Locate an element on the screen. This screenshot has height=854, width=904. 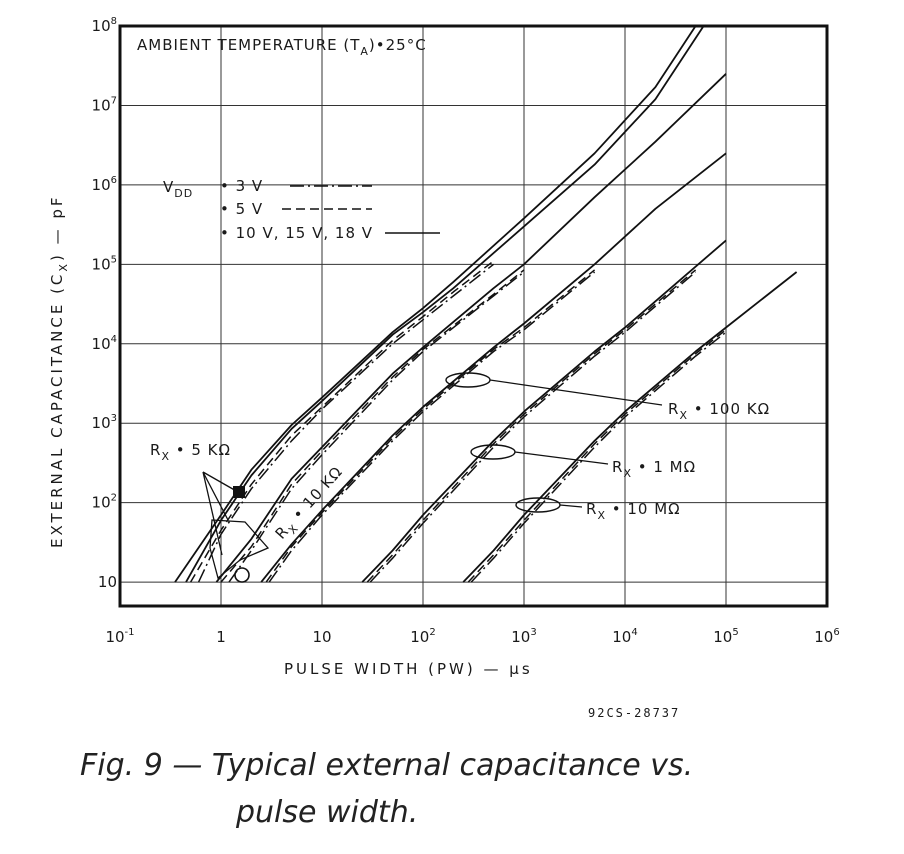
y-tick-label: 10⁵ is located at coordinates (104, 263).